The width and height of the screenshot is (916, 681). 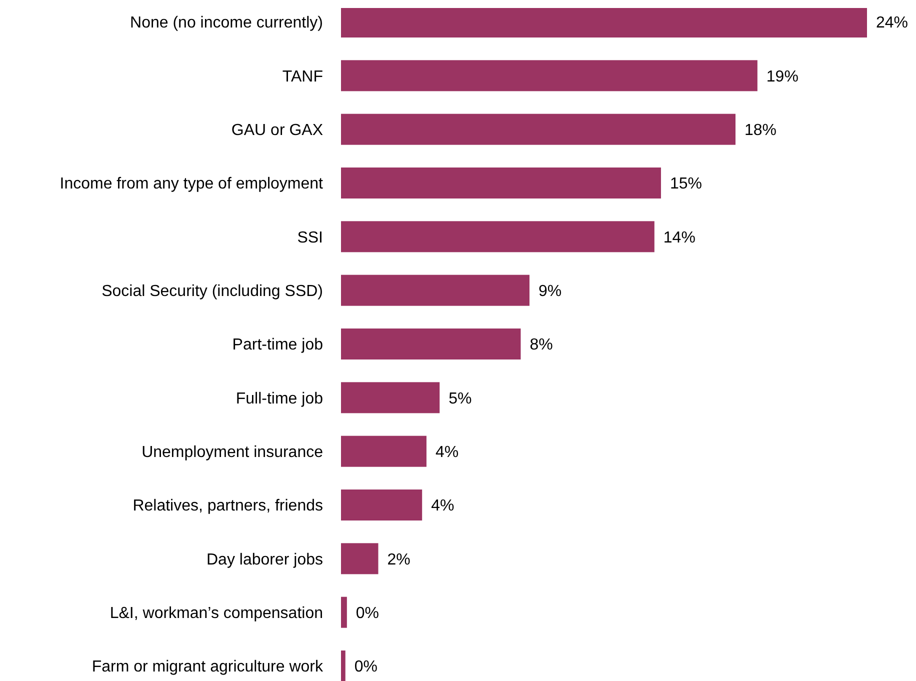 I want to click on y-tick-label: TANF, so click(x=303, y=77).